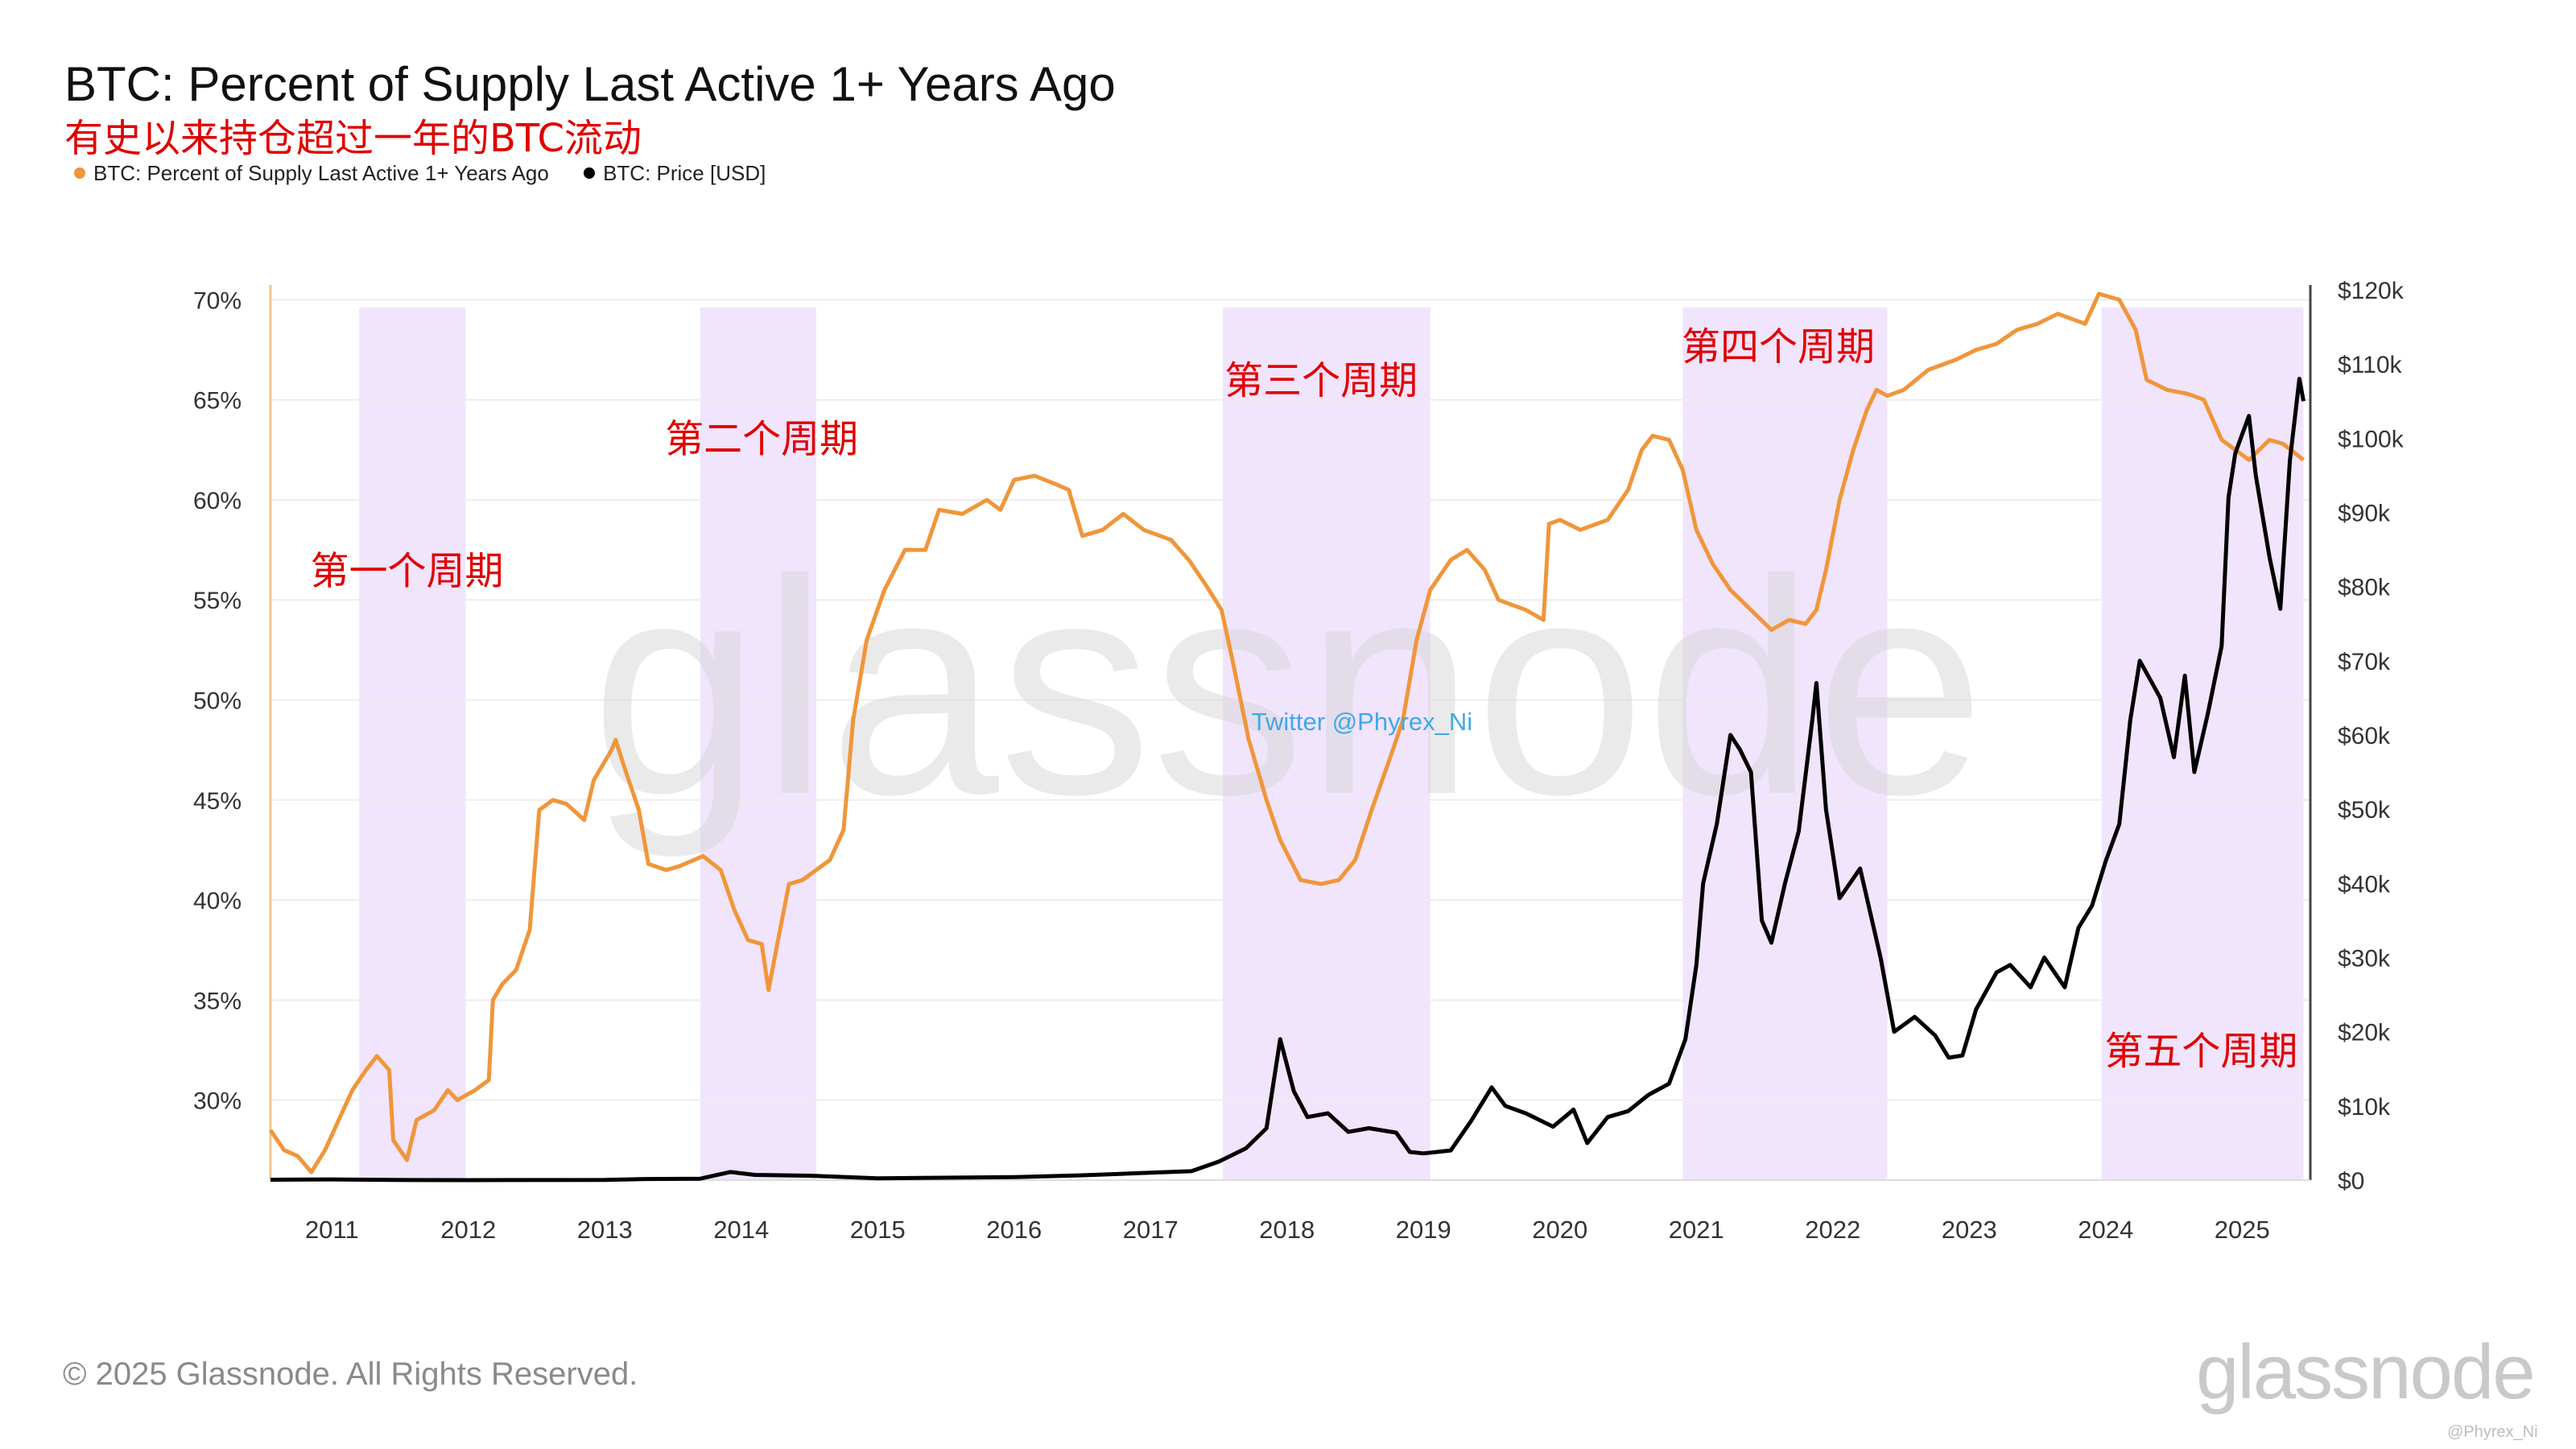  What do you see at coordinates (2351, 1181) in the screenshot?
I see `right-tick-label: $0` at bounding box center [2351, 1181].